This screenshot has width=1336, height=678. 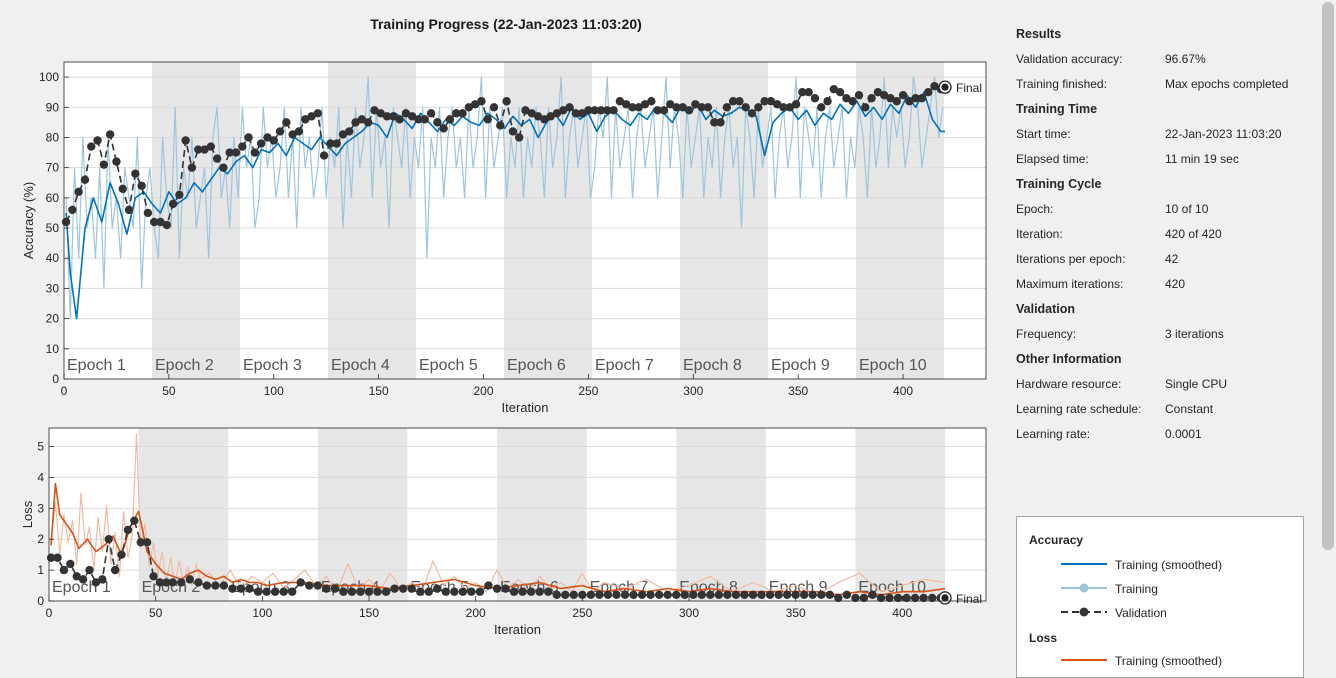 I want to click on info-row: Learning rate: 0.0001, so click(x=1166, y=436).